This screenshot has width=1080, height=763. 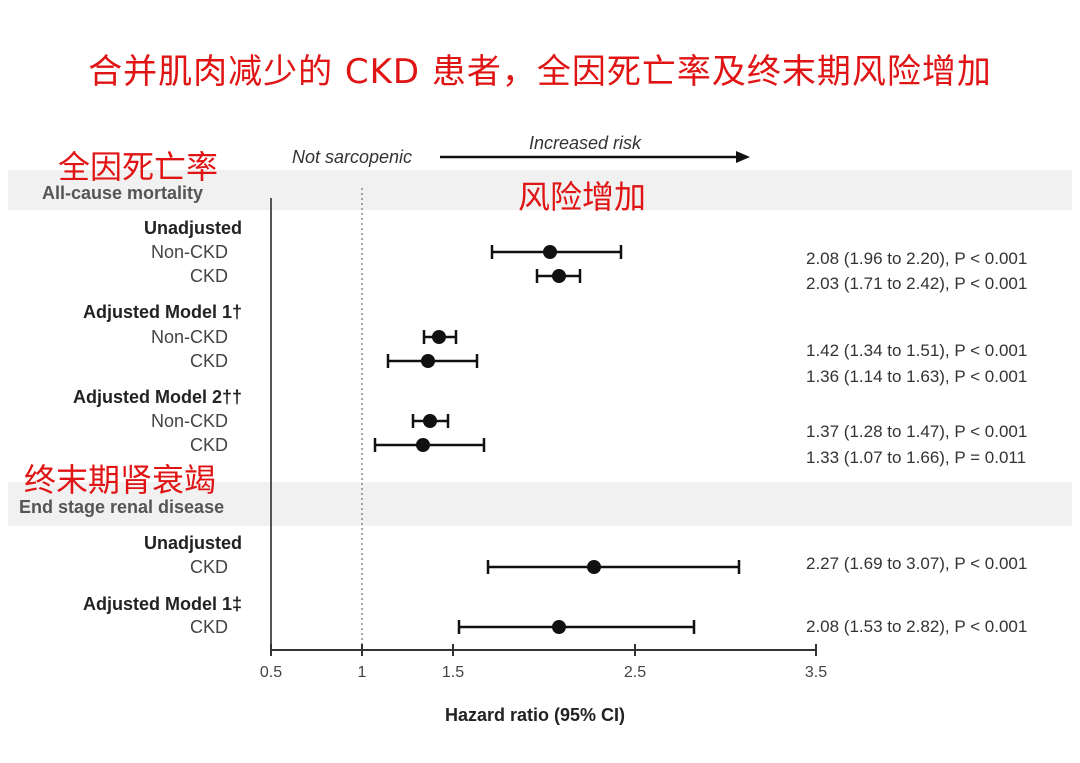 I want to click on group-esrd-unadjusted: Unadjusted, so click(x=192, y=543).